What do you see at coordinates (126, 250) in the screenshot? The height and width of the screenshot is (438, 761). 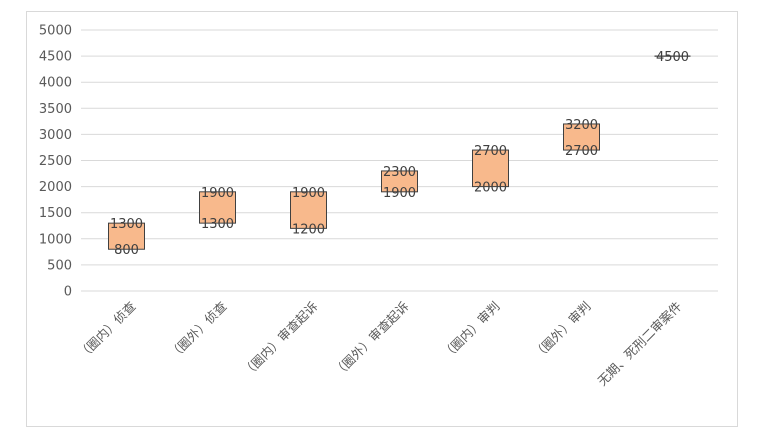 I see `data-label-low: 800` at bounding box center [126, 250].